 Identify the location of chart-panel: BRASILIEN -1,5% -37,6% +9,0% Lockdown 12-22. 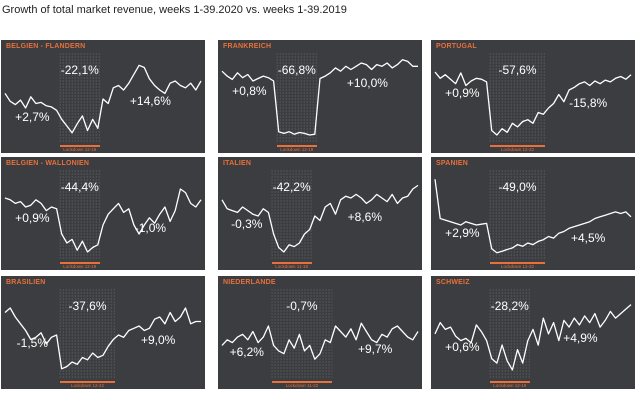
(103, 332).